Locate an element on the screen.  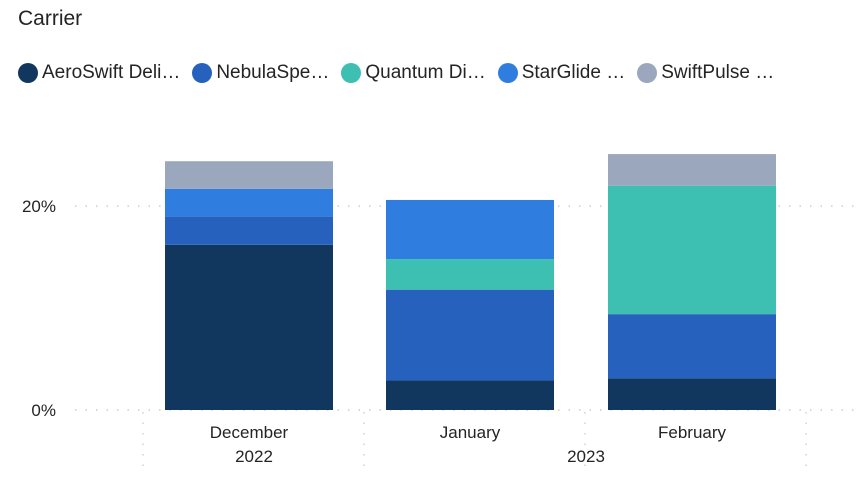
y-tick-label: 20% is located at coordinates (39, 206).